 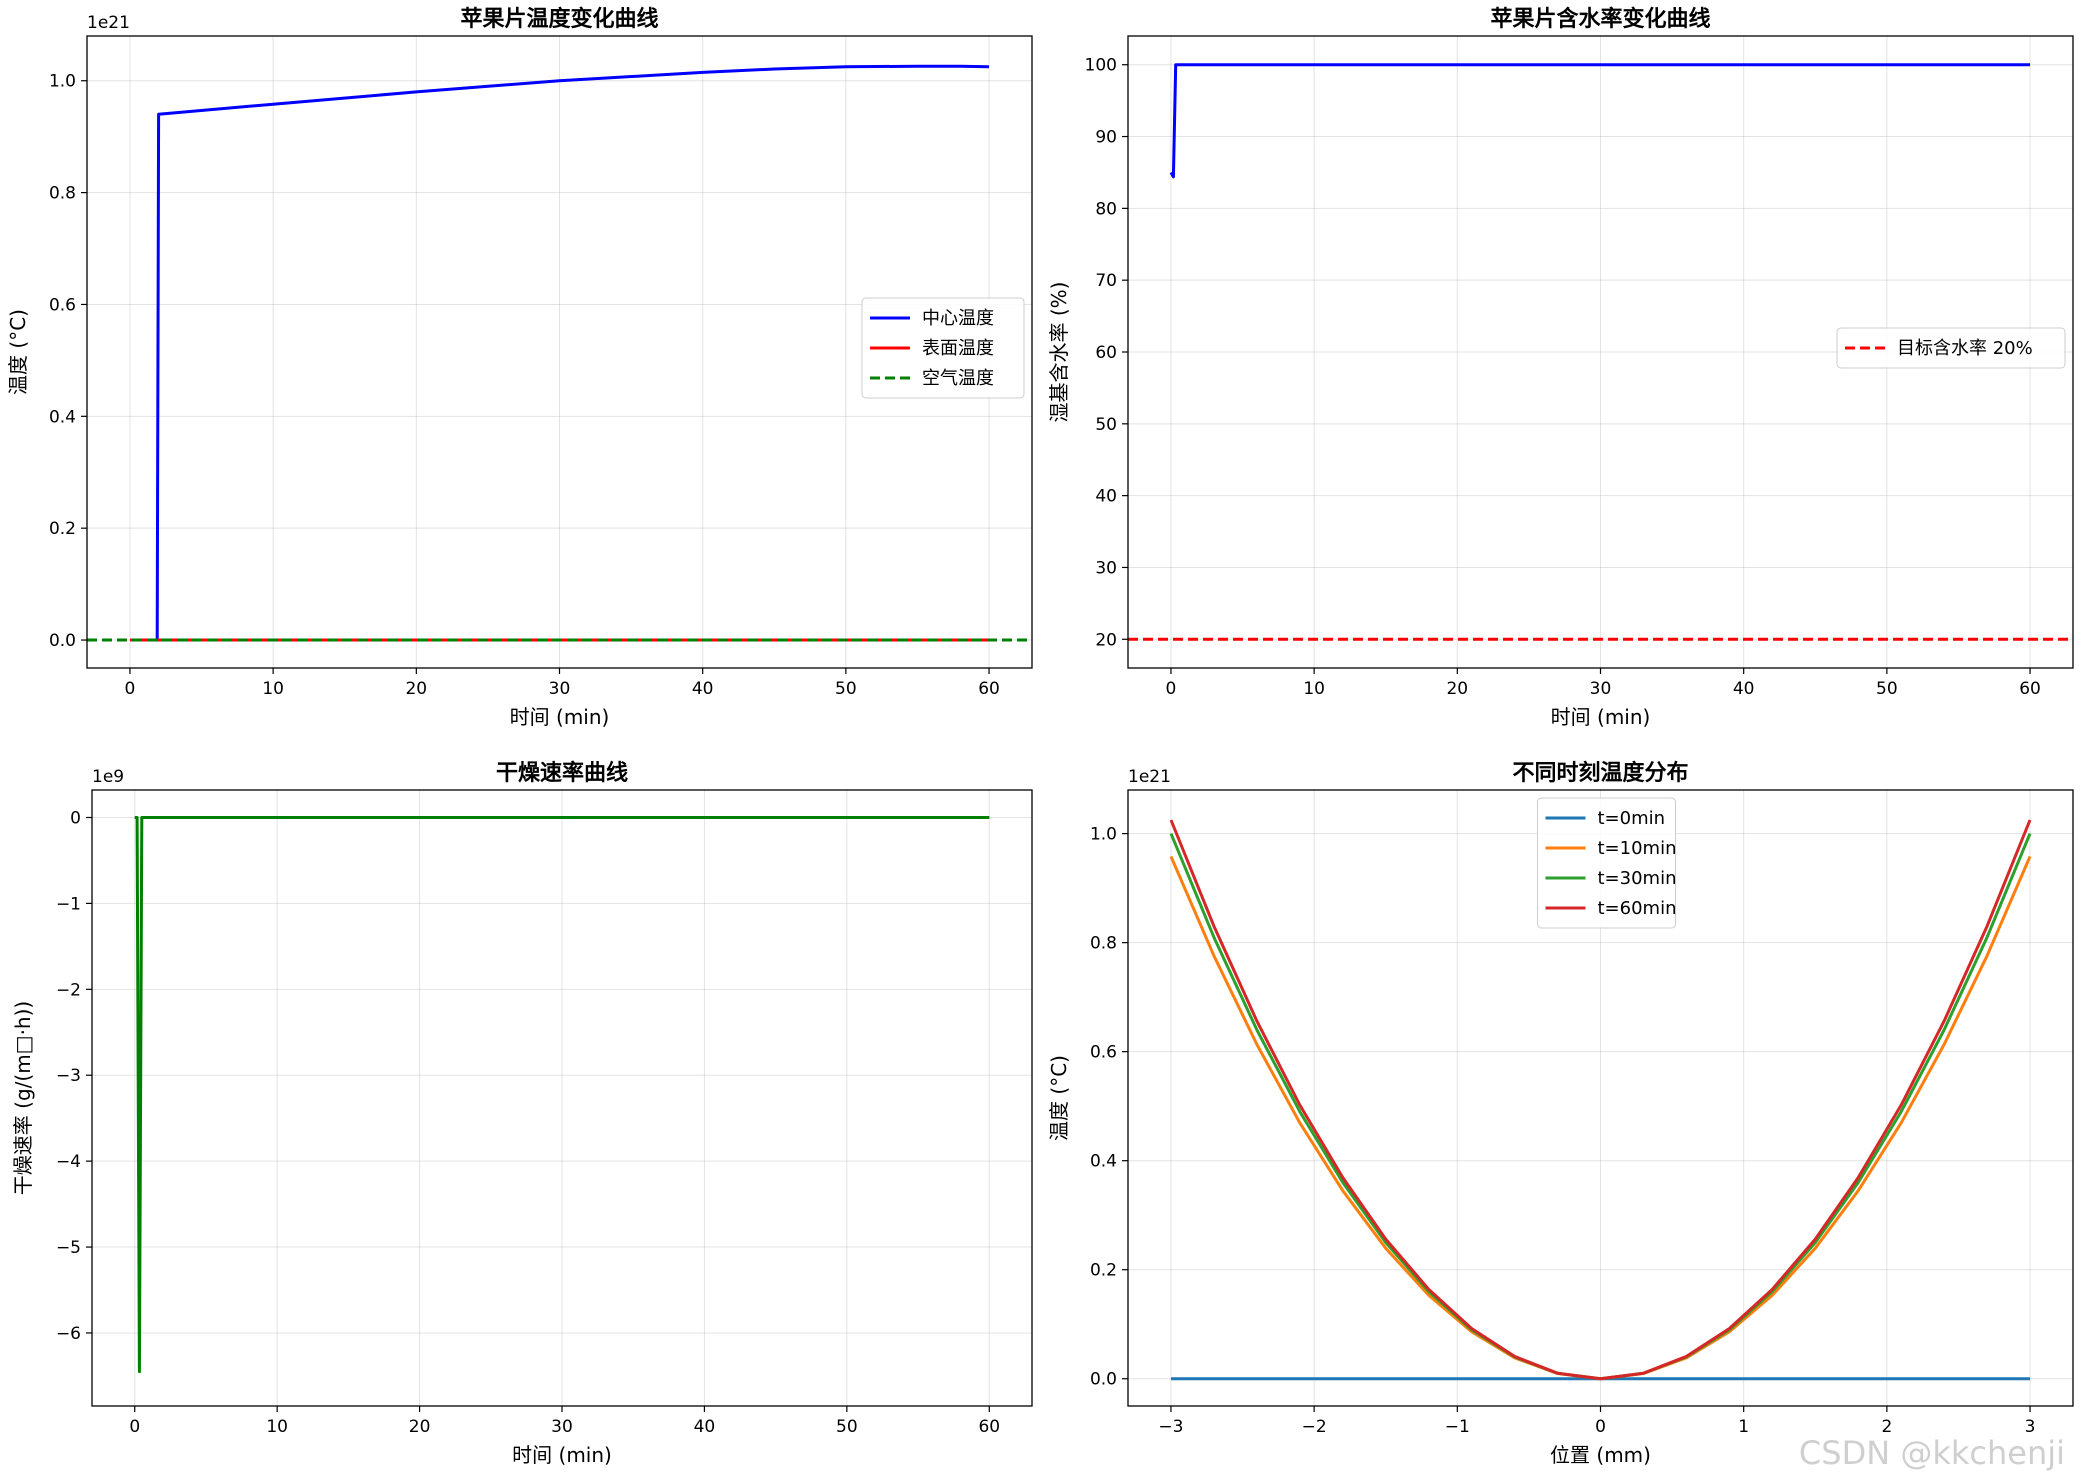 What do you see at coordinates (68, 1076) in the screenshot?
I see `y-tick-label: −3` at bounding box center [68, 1076].